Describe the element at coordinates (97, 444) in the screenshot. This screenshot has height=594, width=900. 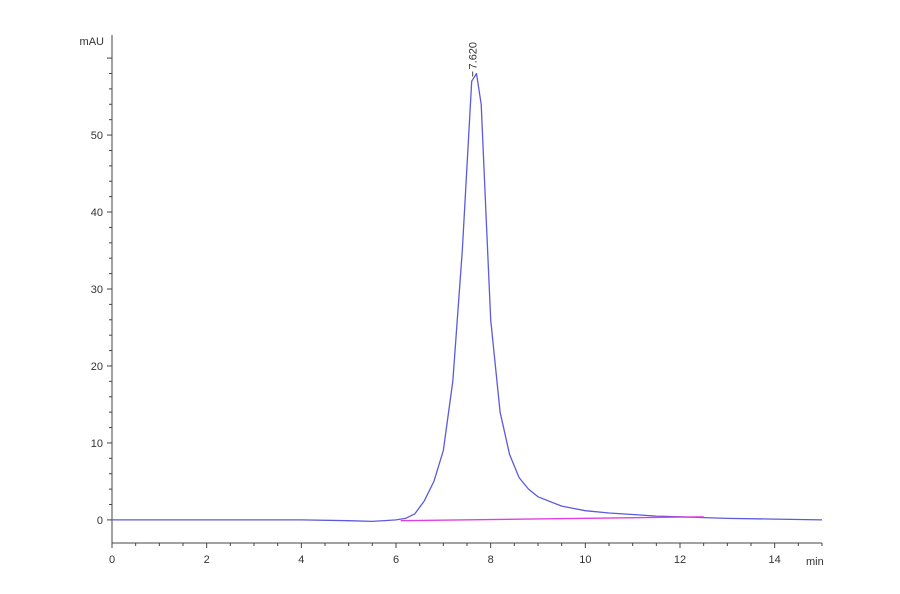
I see `y-tick-label: 10` at that location.